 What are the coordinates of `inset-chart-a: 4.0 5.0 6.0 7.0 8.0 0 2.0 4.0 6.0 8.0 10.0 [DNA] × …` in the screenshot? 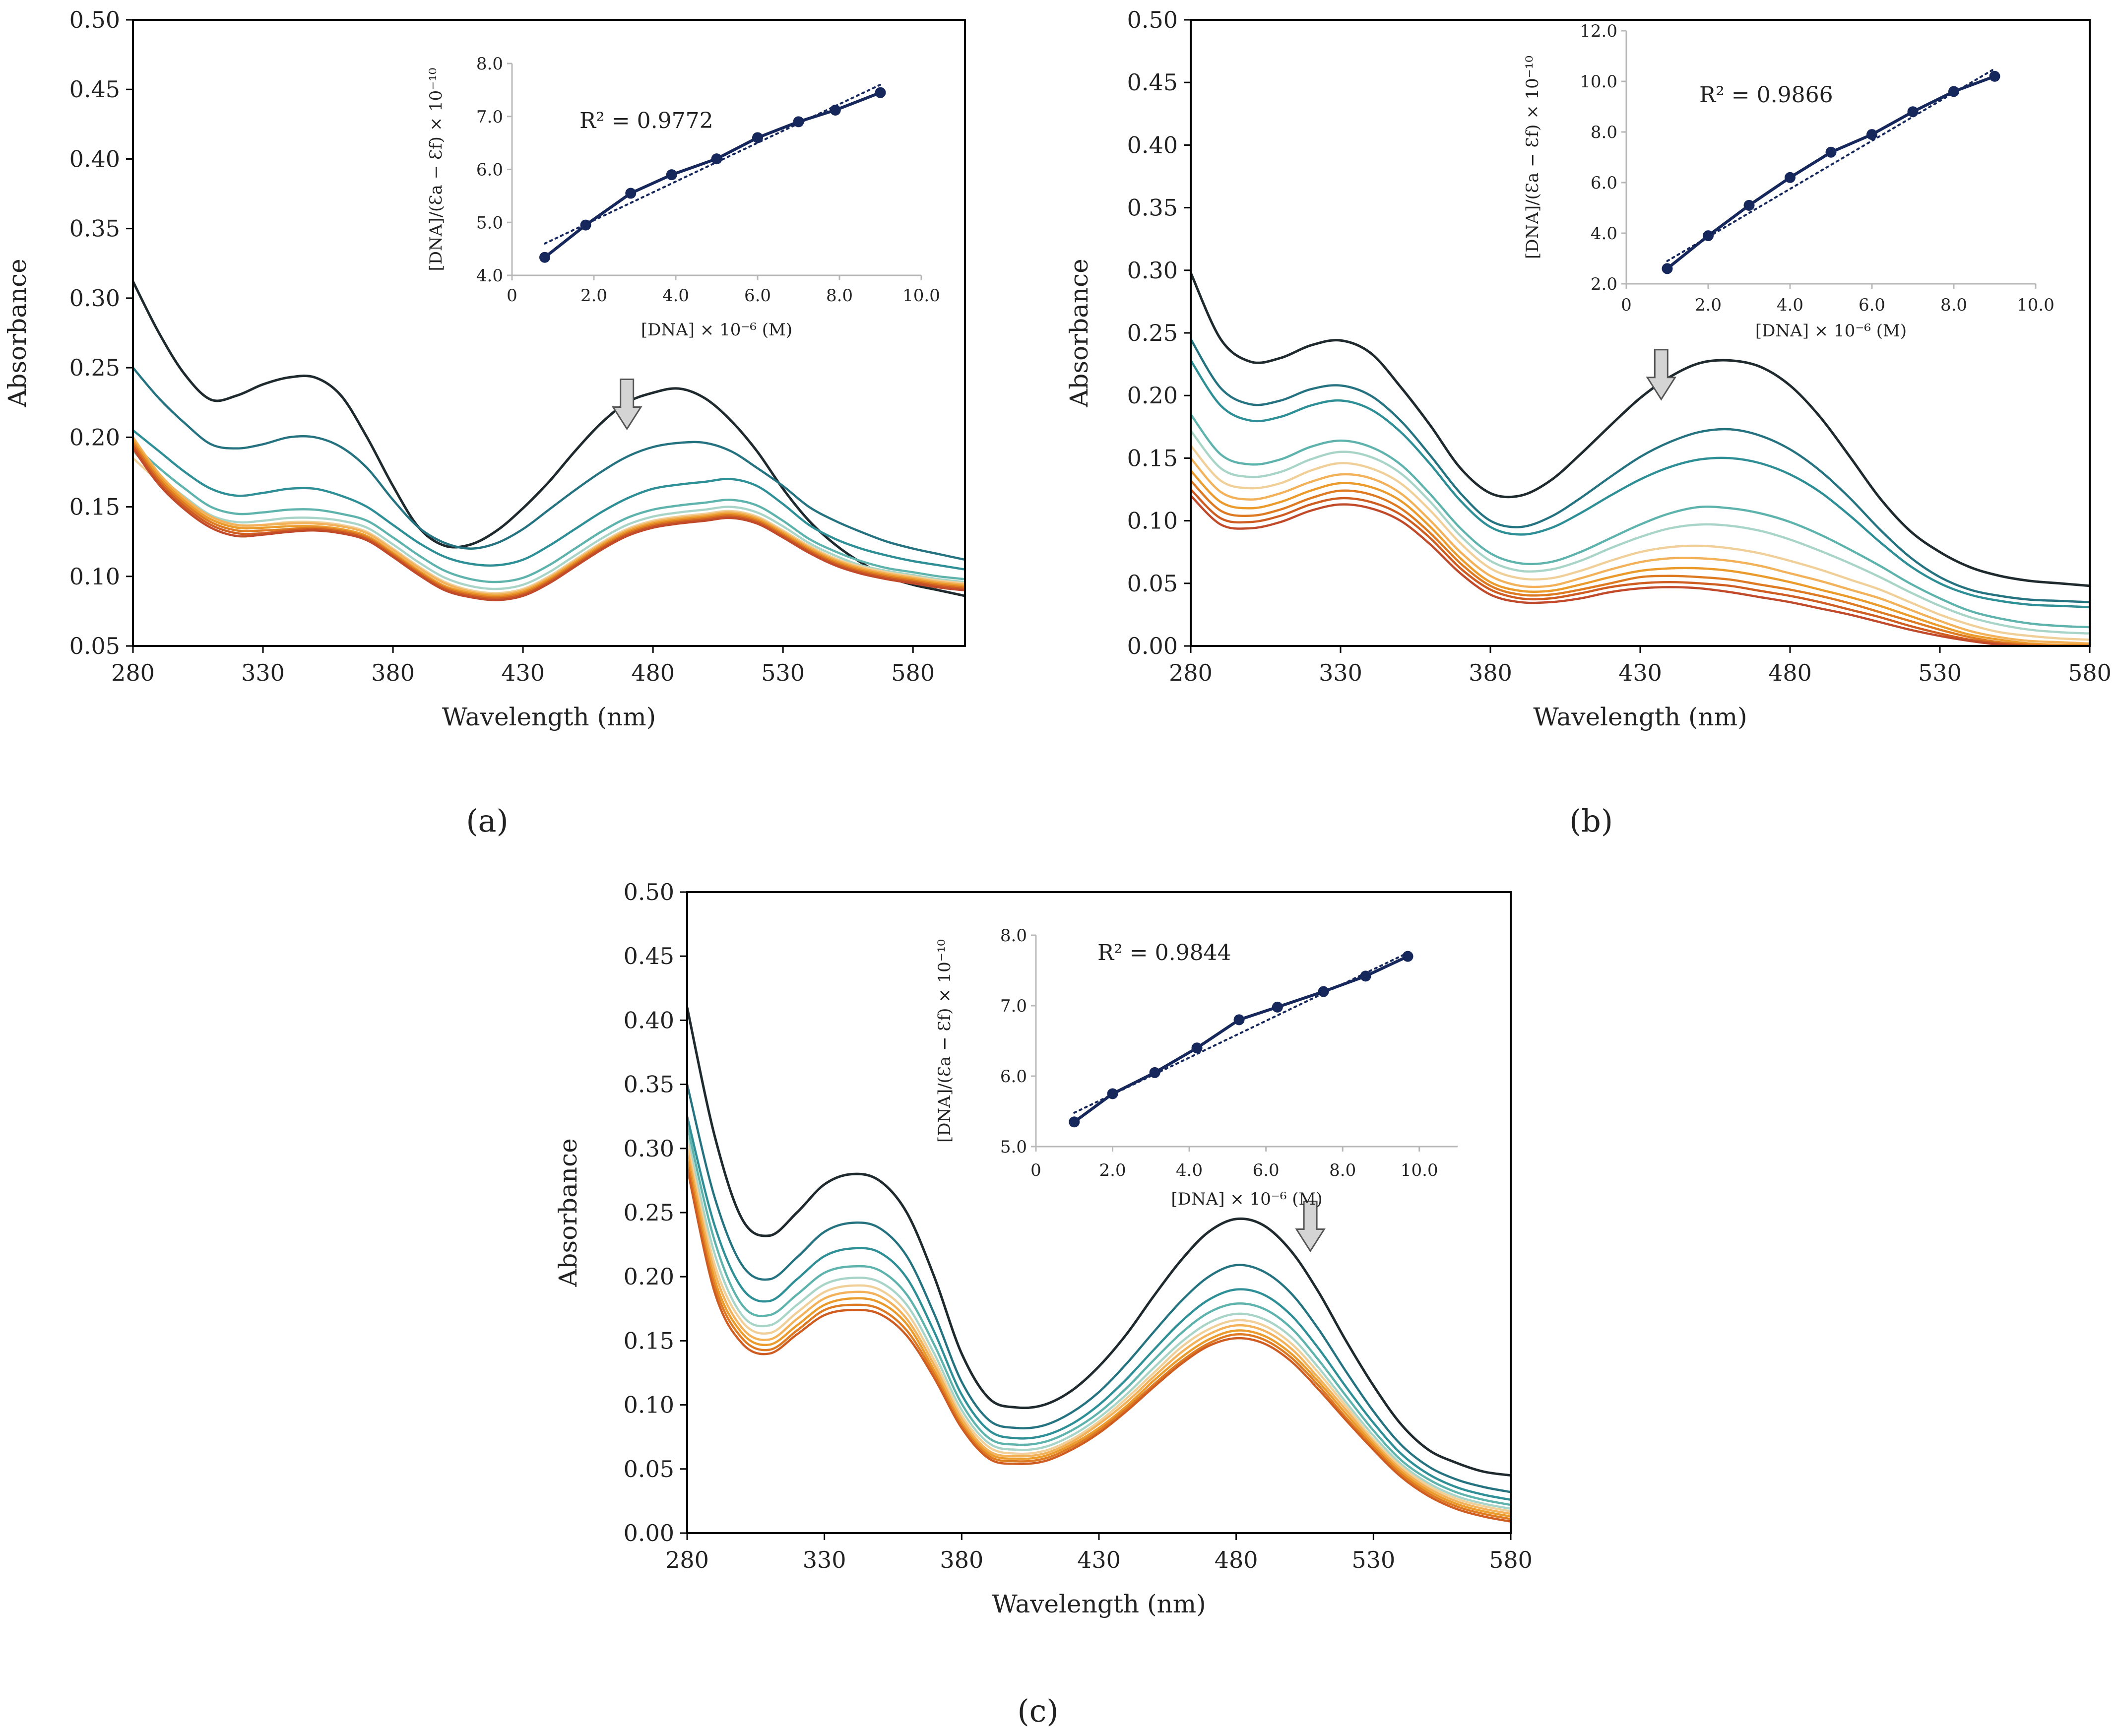 It's located at (683, 197).